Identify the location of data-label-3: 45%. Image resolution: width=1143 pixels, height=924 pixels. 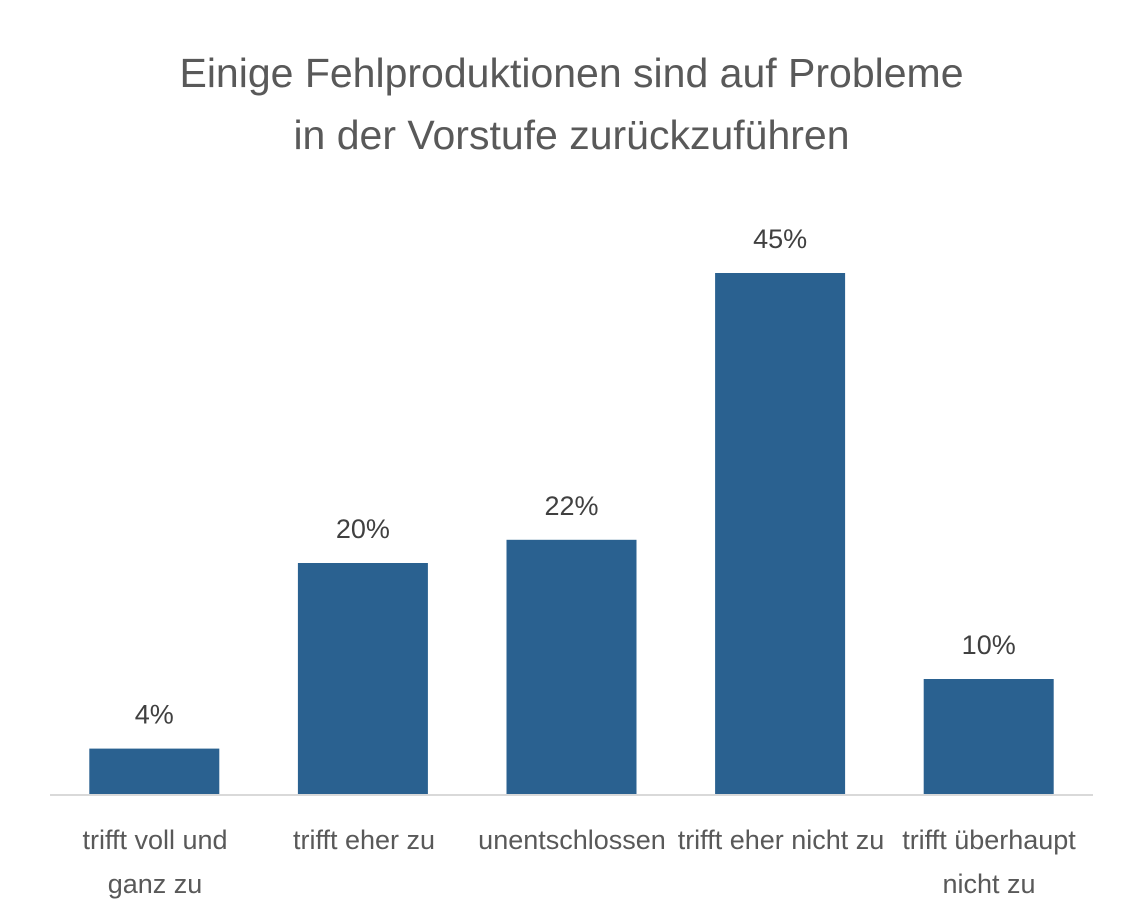
(780, 239).